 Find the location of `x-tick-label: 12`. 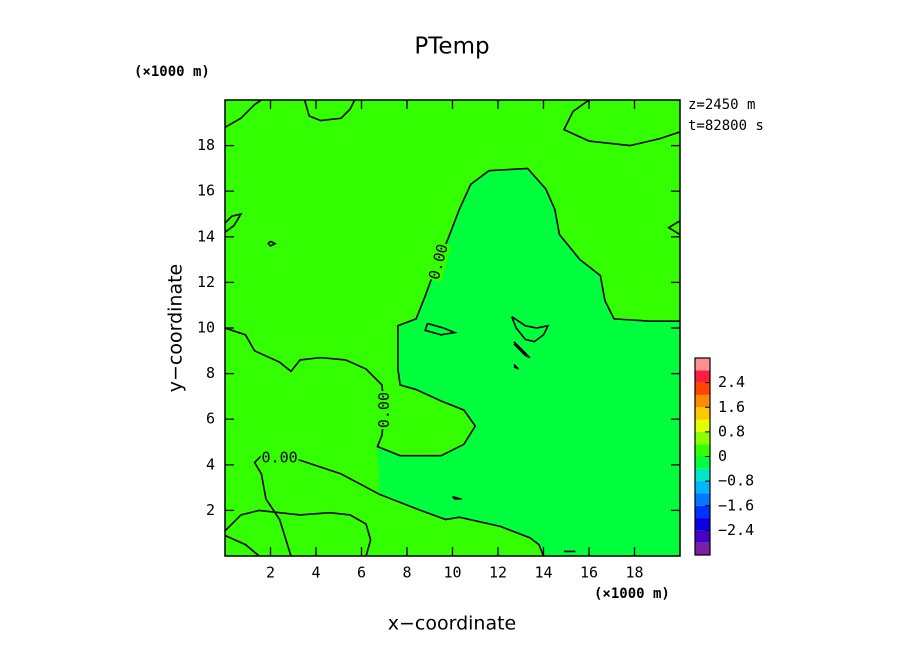

x-tick-label: 12 is located at coordinates (498, 573).